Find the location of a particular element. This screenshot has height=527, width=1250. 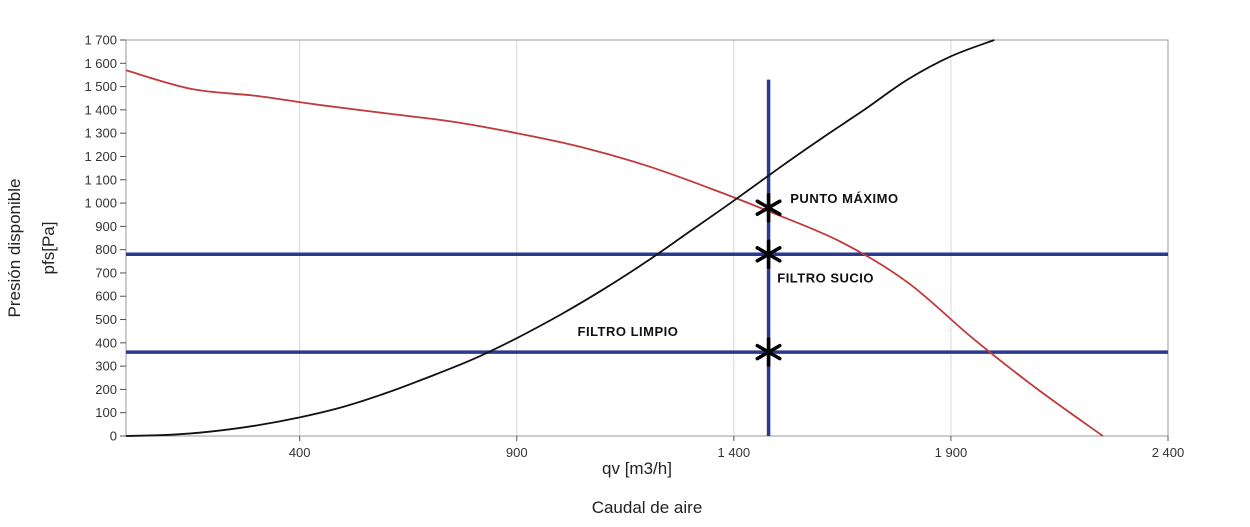

y-tick-label-9: 900 is located at coordinates (106, 226).